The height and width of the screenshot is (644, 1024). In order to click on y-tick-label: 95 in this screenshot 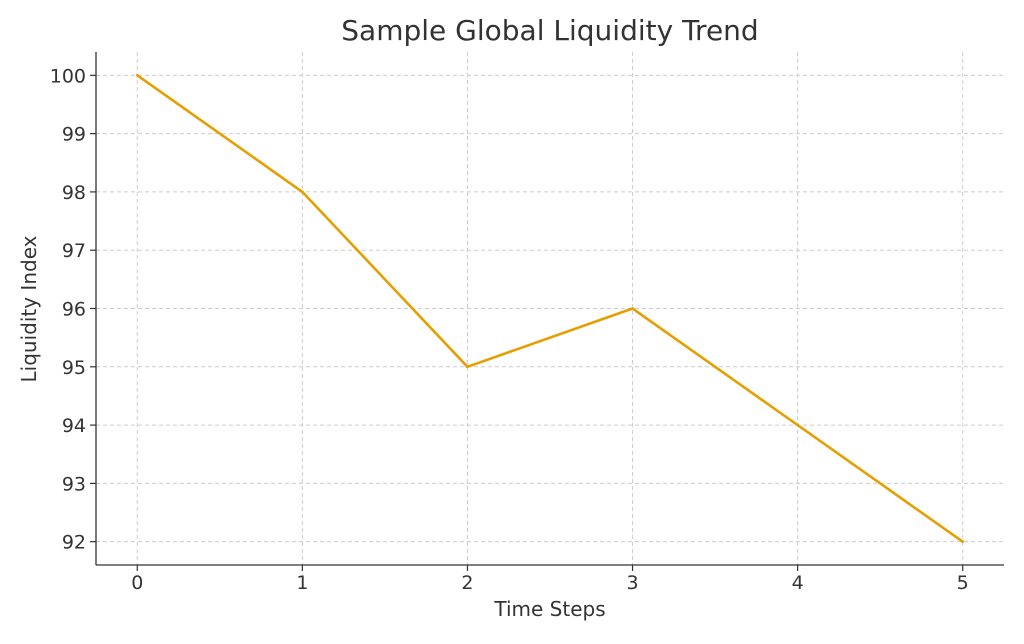, I will do `click(74, 368)`.